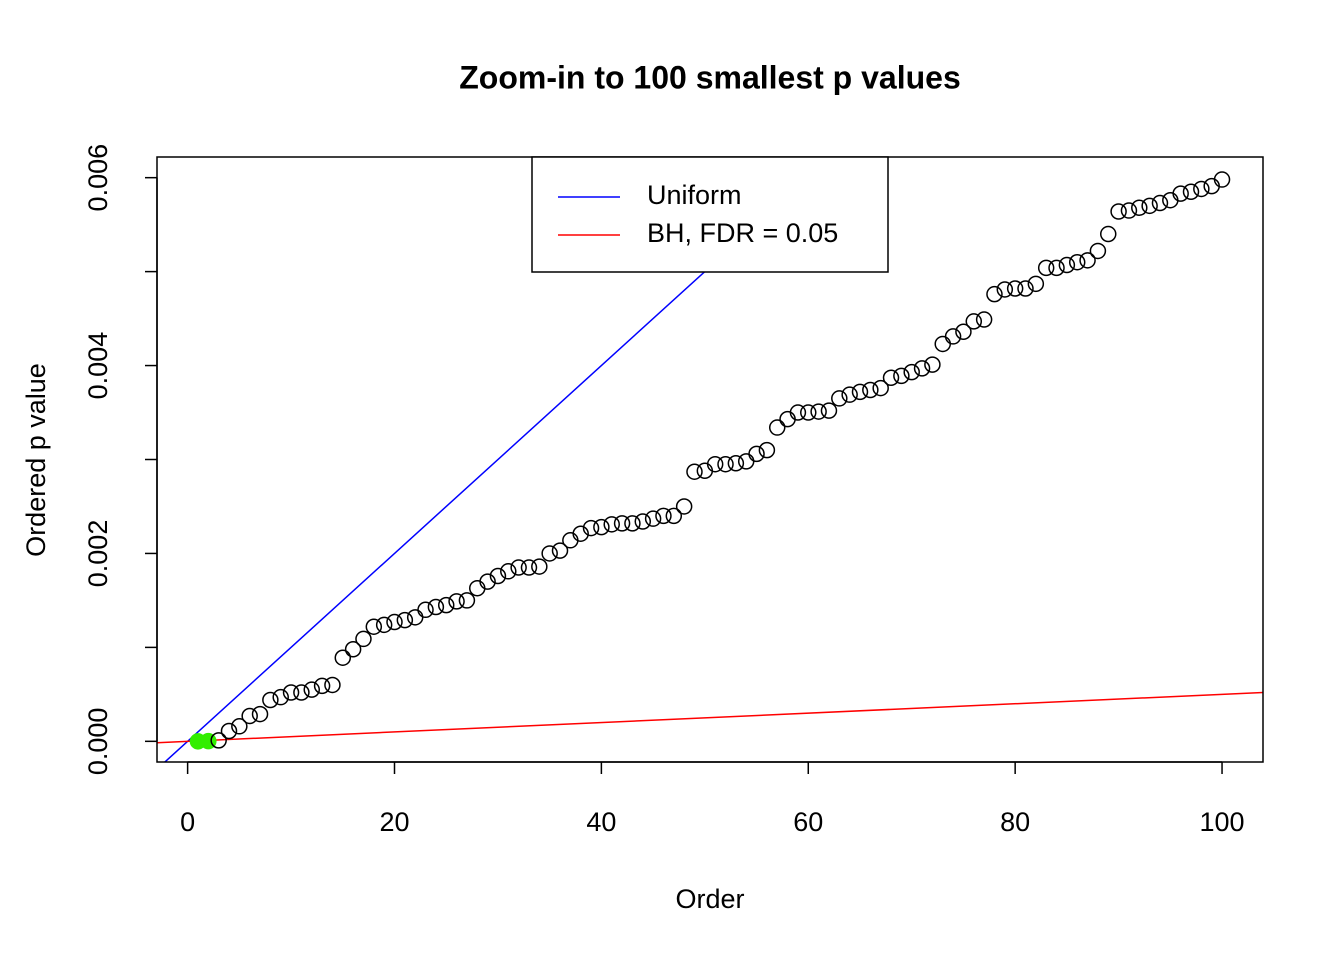  I want to click on legend-label: Uniform, so click(694, 195).